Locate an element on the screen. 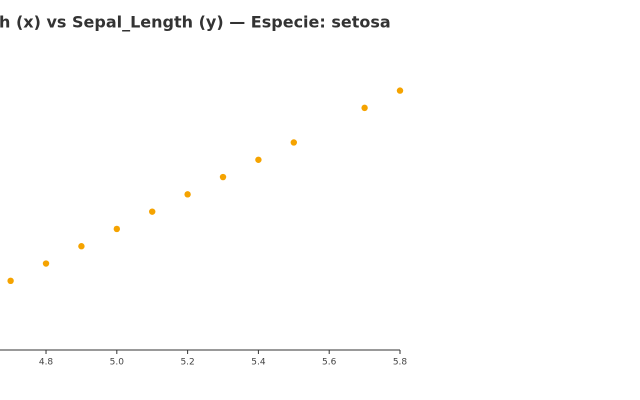  x-tick-label: 4.8 is located at coordinates (46, 363).